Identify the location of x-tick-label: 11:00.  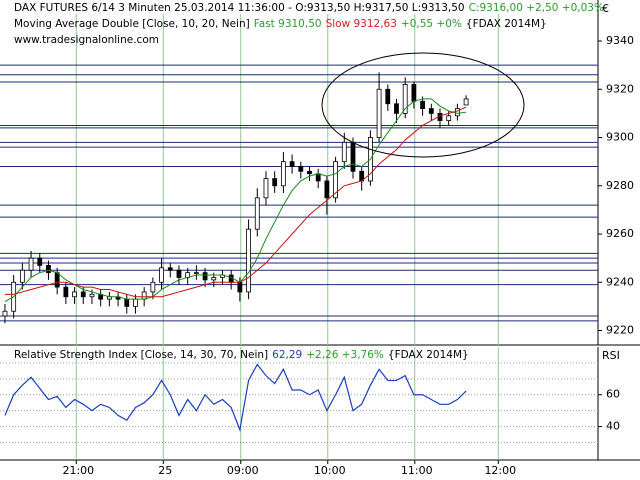
(417, 470).